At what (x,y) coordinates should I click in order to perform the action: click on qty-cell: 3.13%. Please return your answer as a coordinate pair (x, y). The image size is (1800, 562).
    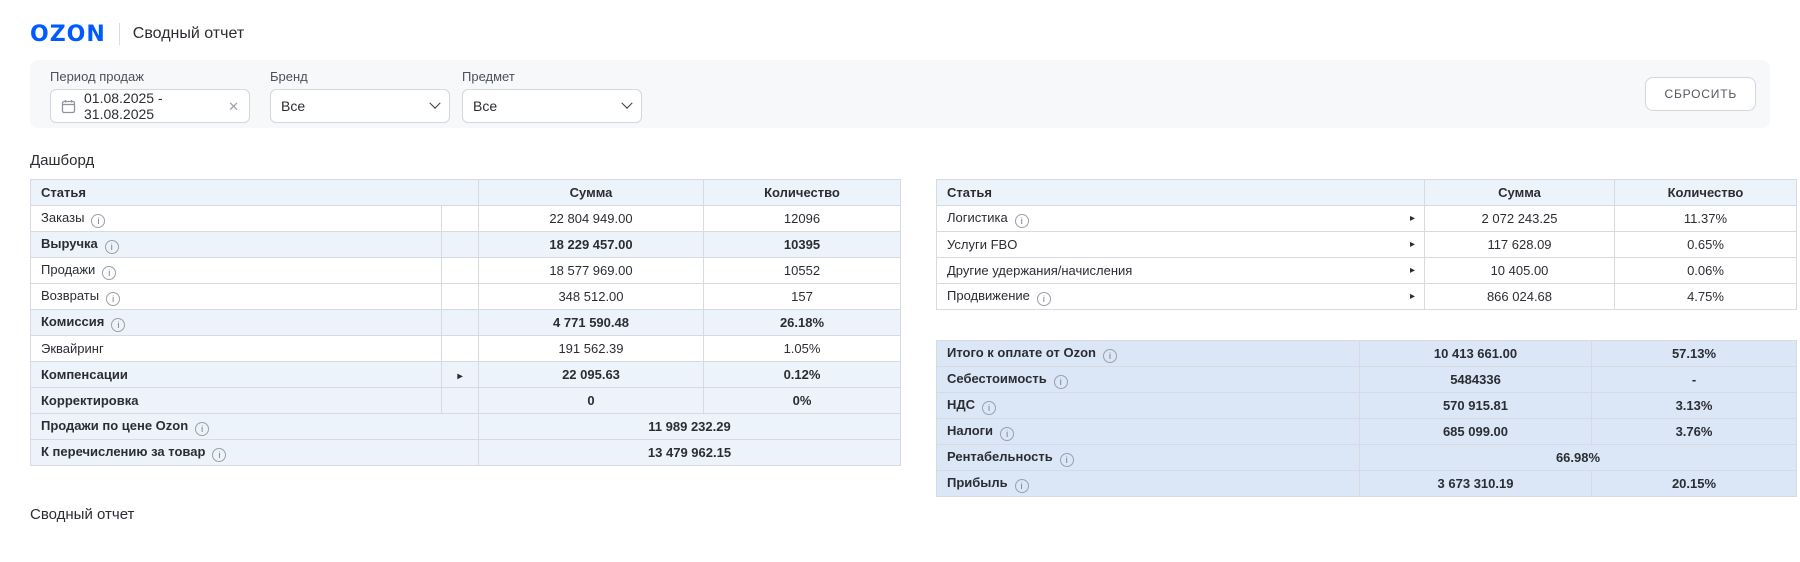
    Looking at the image, I should click on (1694, 405).